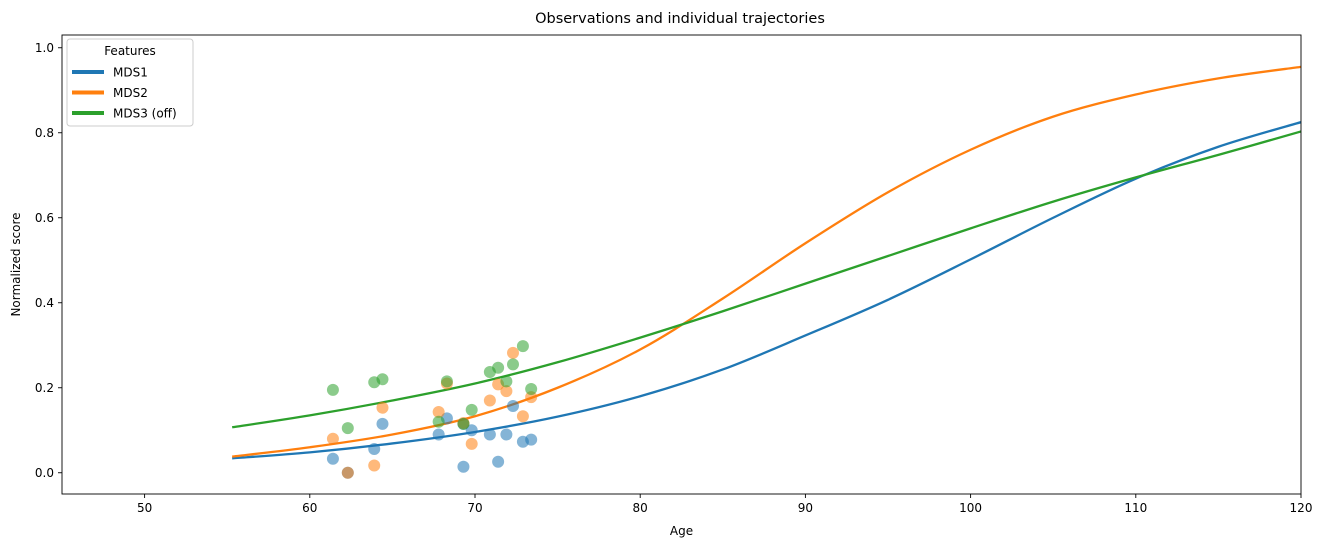 This screenshot has height=547, width=1324. Describe the element at coordinates (1135, 508) in the screenshot. I see `x-tick-label: 110` at that location.